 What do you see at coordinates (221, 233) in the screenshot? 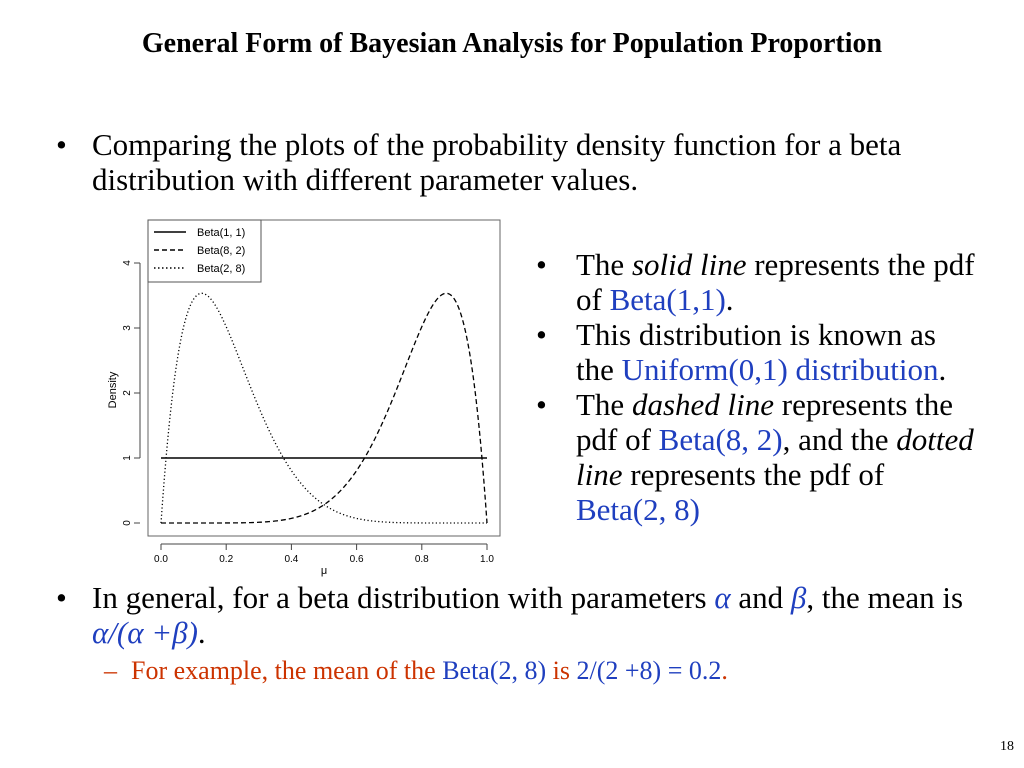
I see `legend-label-beta-1-1: Beta(1, 1)` at bounding box center [221, 233].